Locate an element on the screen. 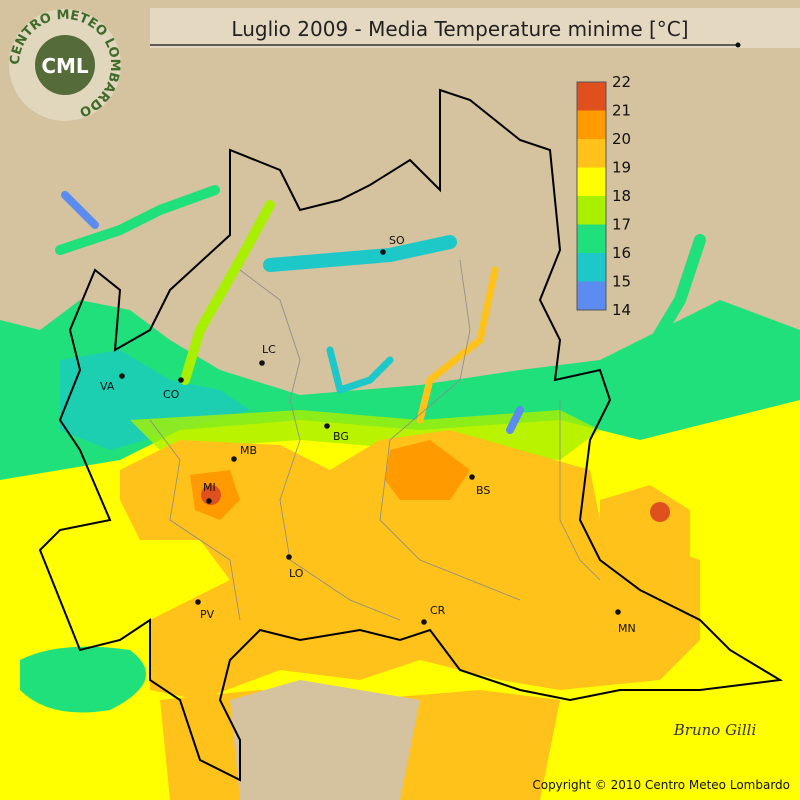  city-label: CO is located at coordinates (171, 394).